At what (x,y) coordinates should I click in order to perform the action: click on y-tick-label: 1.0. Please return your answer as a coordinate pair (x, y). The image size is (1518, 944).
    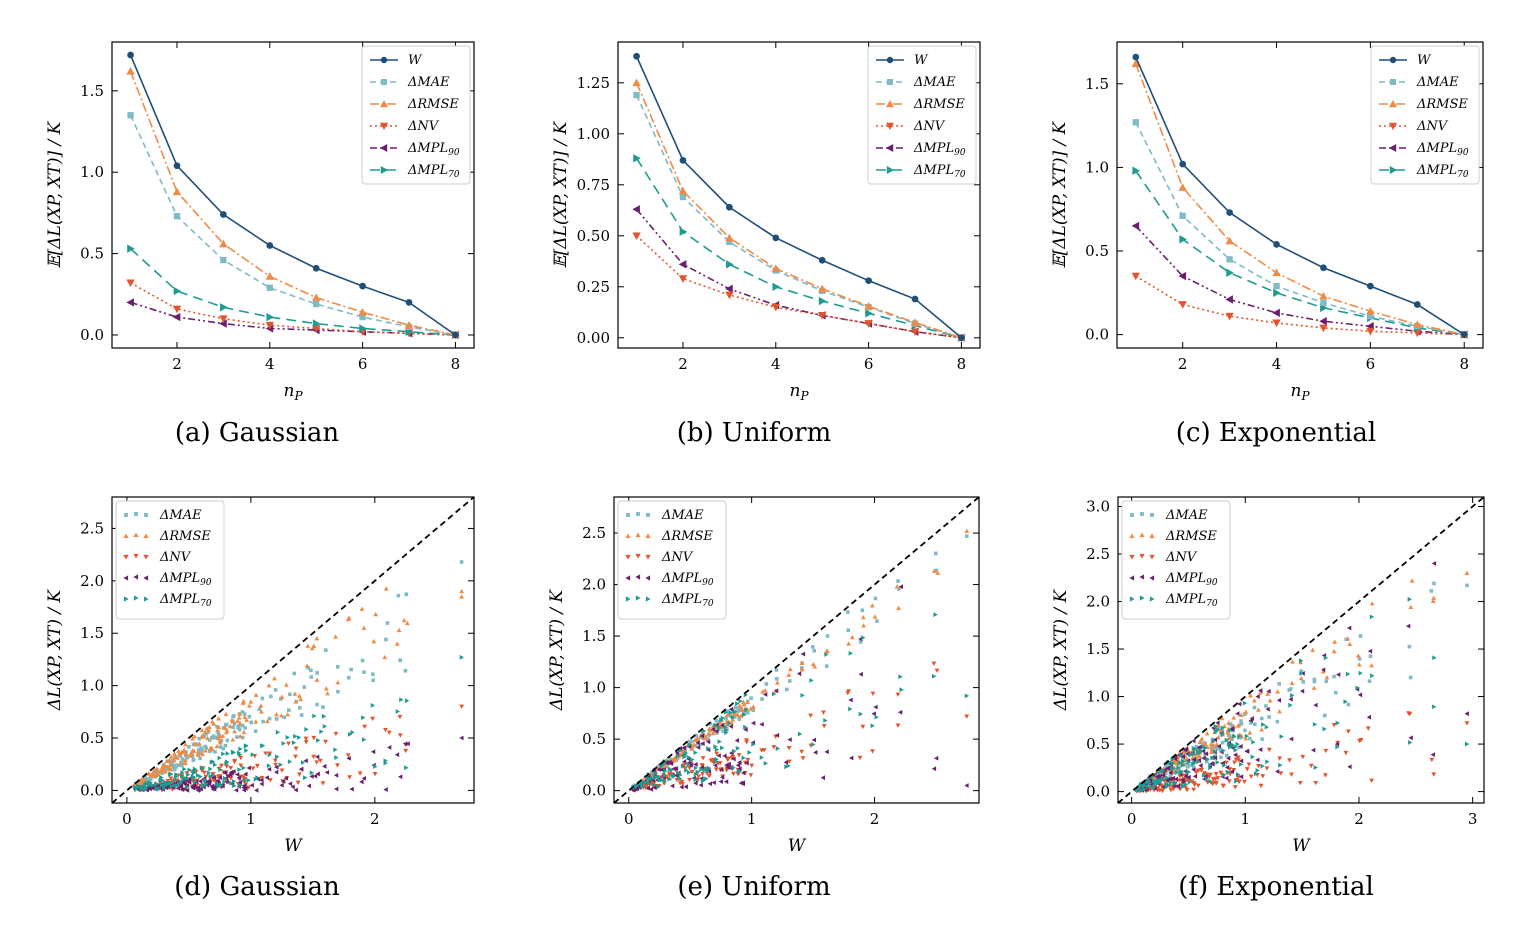
    Looking at the image, I should click on (92, 172).